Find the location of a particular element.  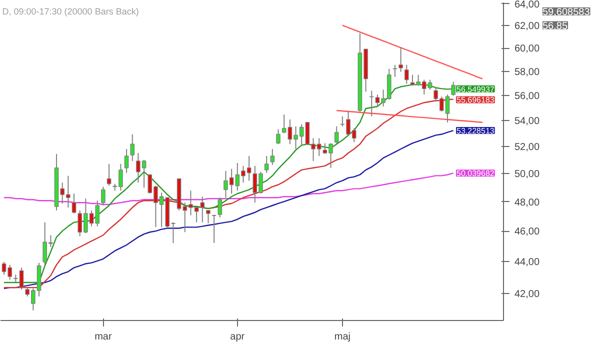

y-tick-label: 44,00 is located at coordinates (527, 262).